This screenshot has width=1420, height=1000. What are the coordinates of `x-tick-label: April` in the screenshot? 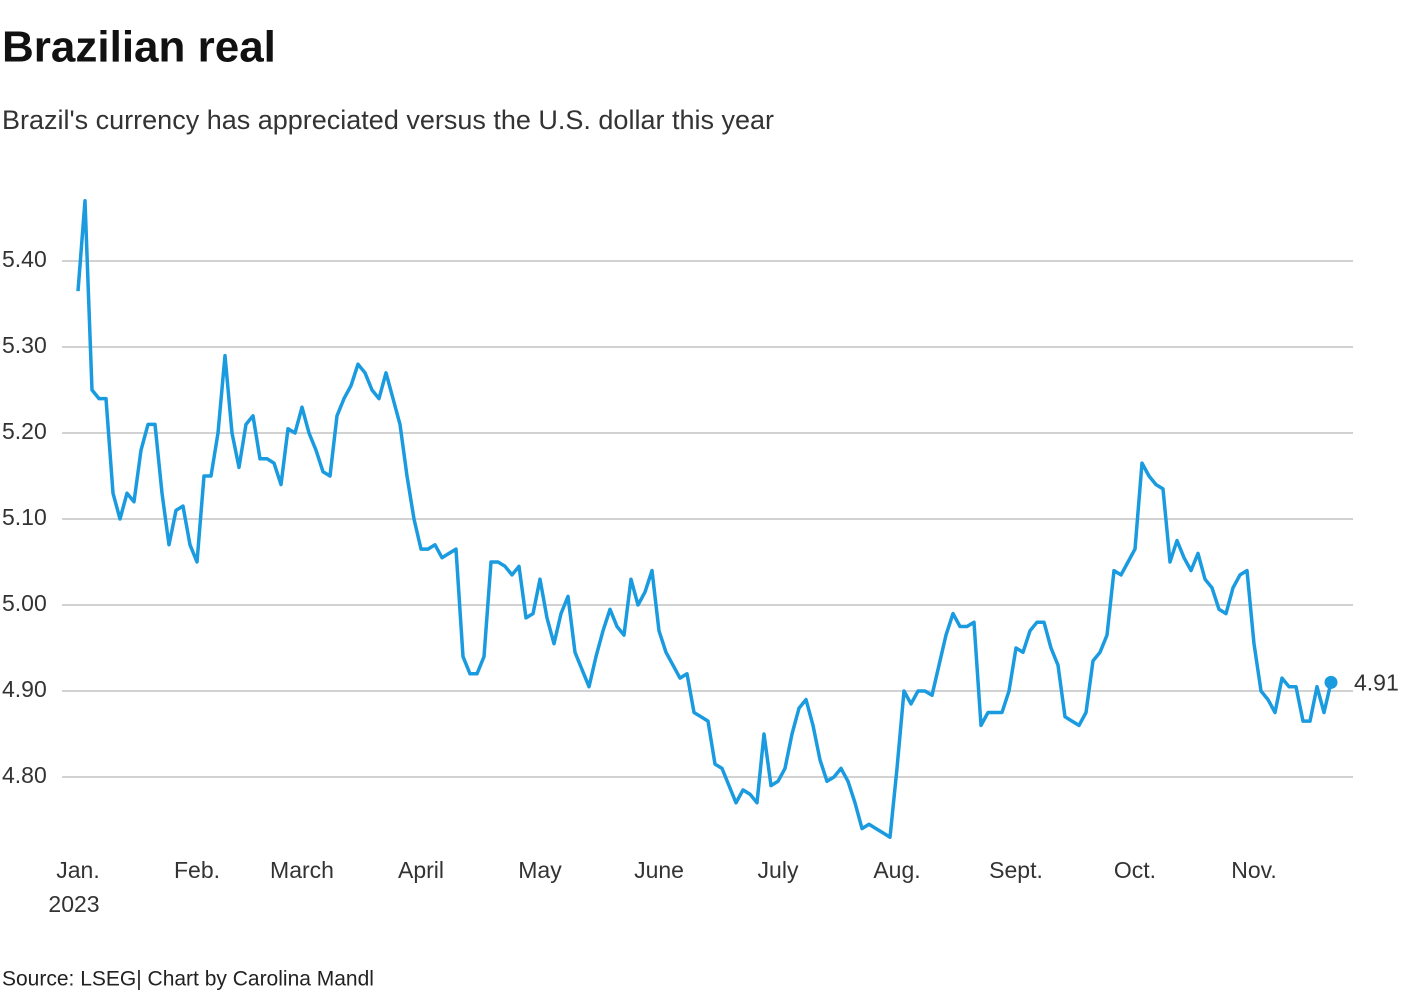 It's located at (421, 870).